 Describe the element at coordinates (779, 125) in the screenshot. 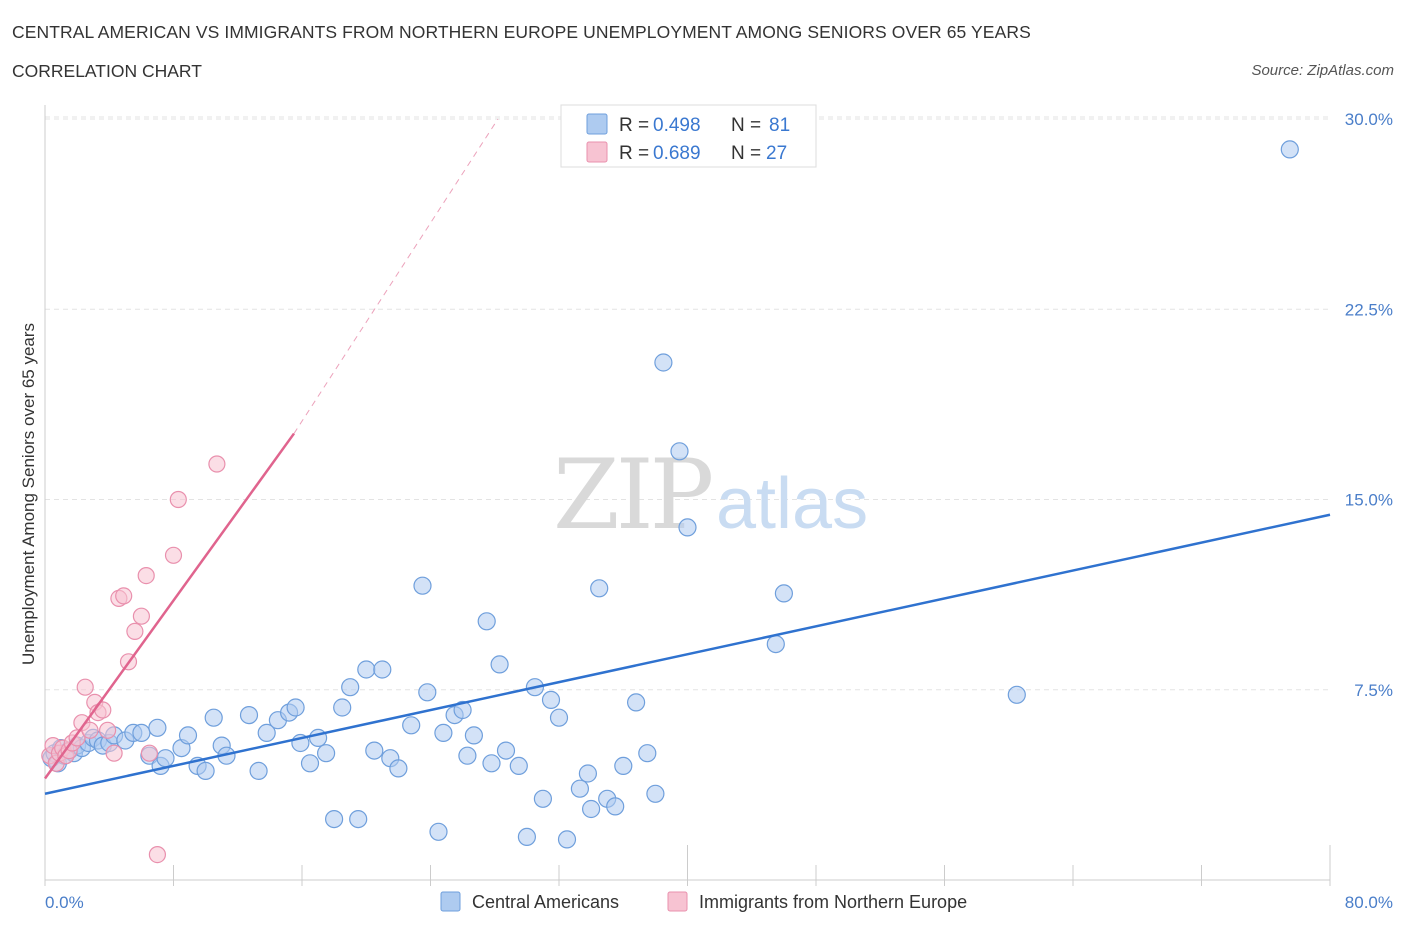

I see `stats-legend-n-value-blue: 81` at that location.